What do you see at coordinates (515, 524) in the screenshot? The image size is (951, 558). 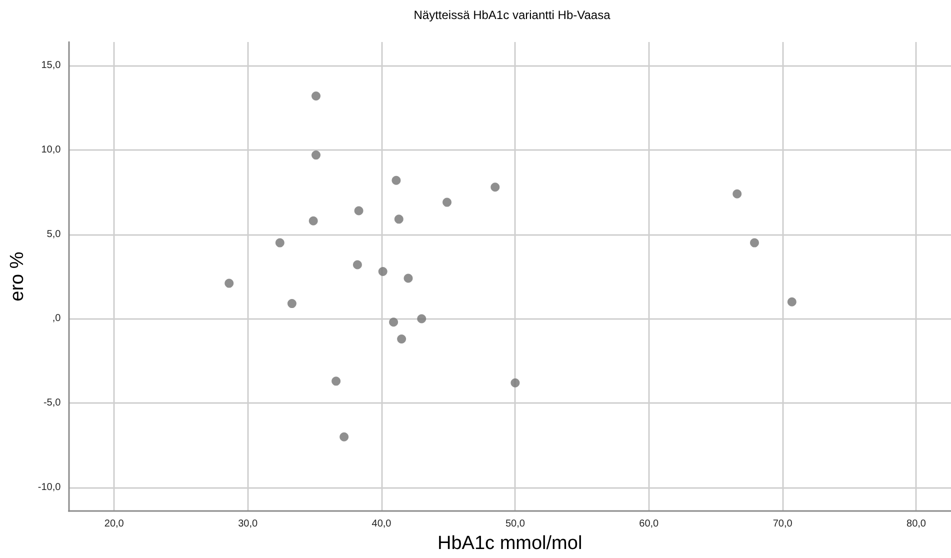 I see `x-tick-label: 50,0` at bounding box center [515, 524].